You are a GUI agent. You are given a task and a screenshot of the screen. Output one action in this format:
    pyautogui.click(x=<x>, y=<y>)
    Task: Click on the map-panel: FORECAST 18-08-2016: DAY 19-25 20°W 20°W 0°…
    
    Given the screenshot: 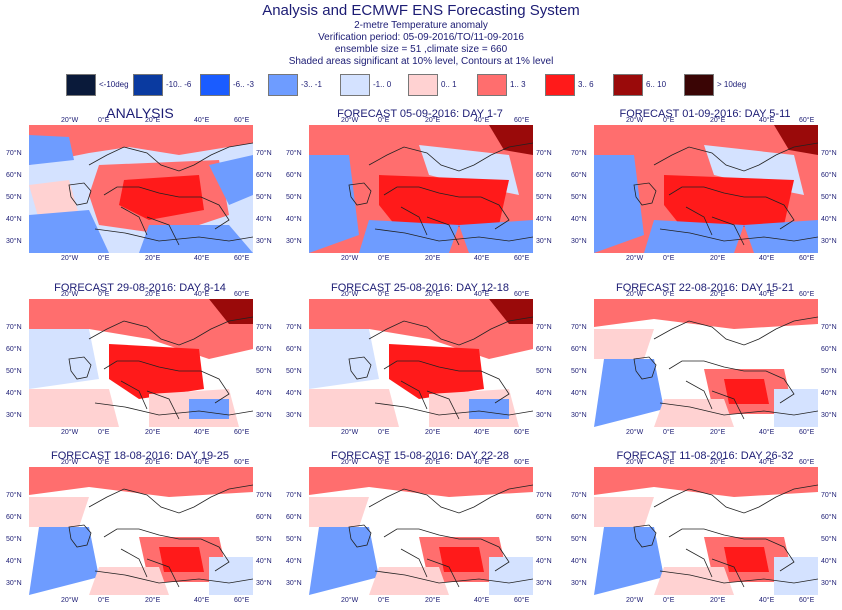 What is the action you would take?
    pyautogui.click(x=150, y=530)
    